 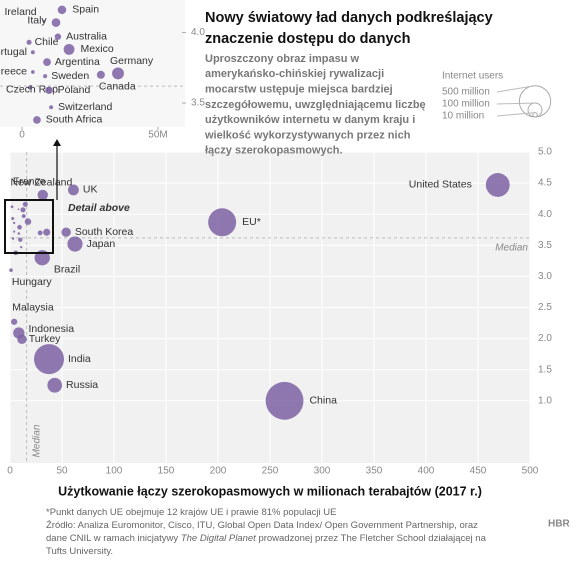 I want to click on legend-label: 10 million, so click(x=463, y=116).